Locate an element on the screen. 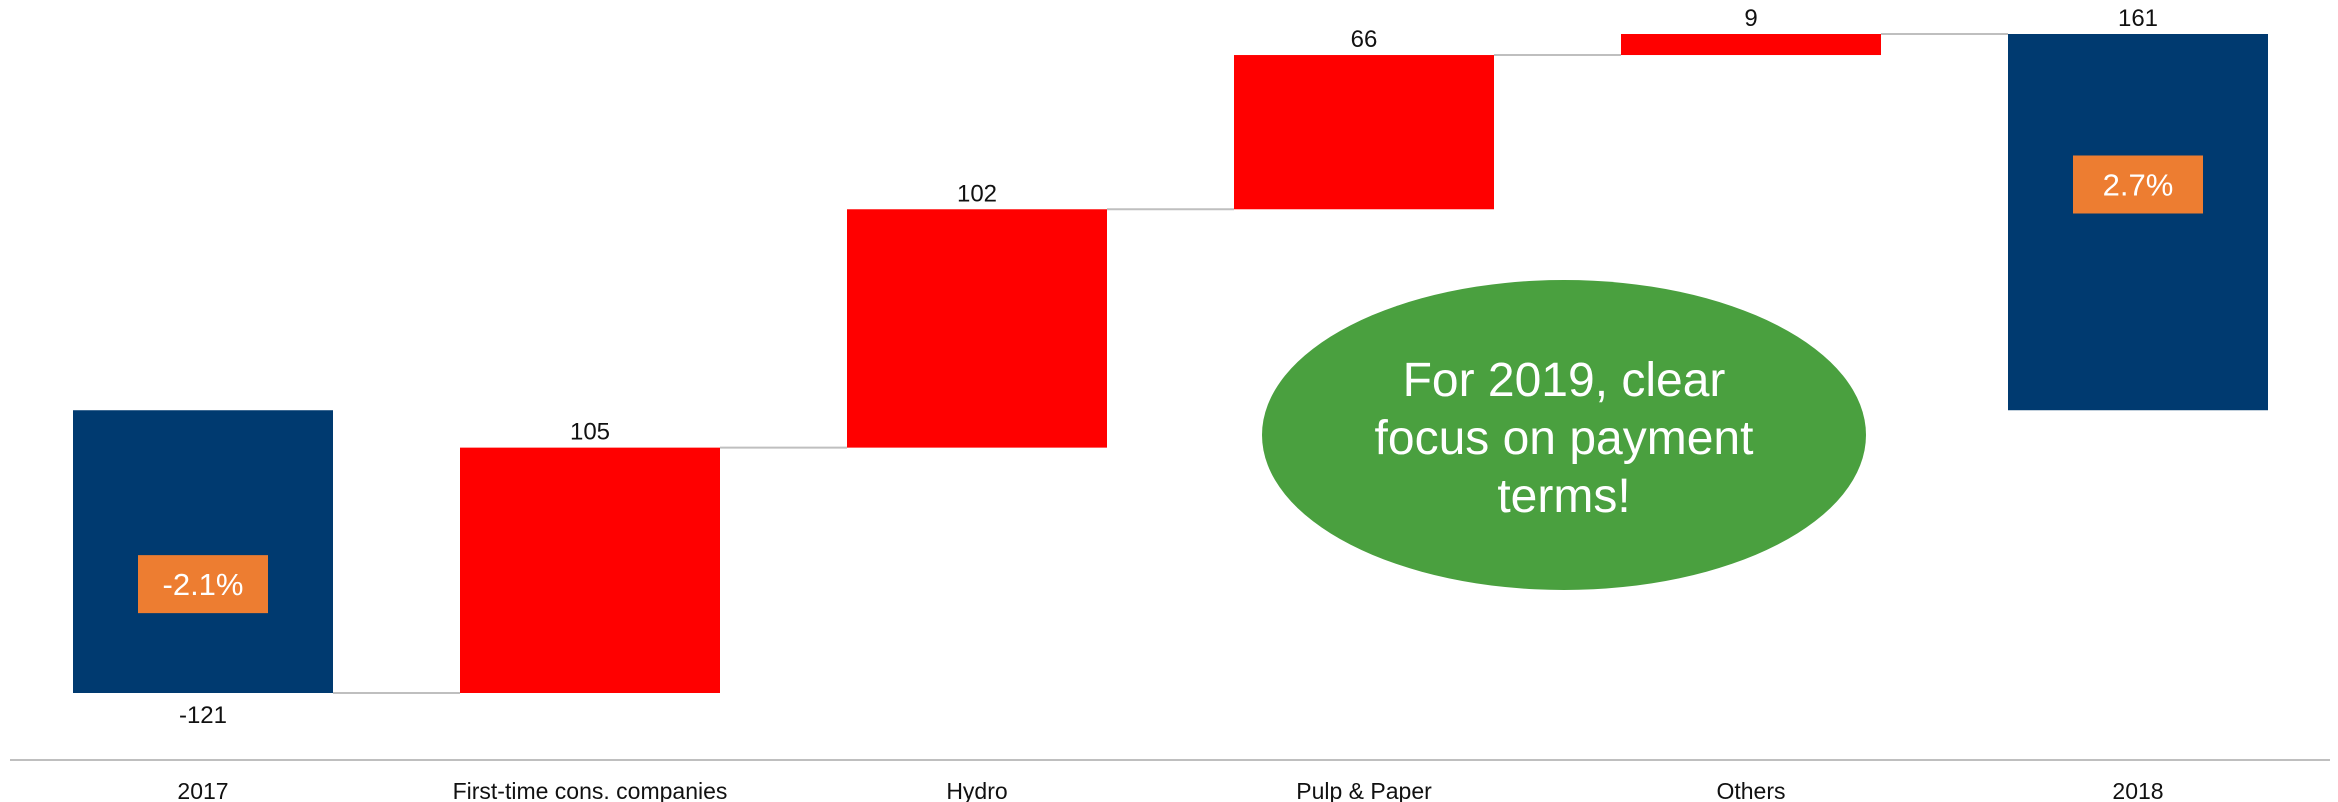 Image resolution: width=2338 pixels, height=802 pixels. badge-label-2017: -2.1% is located at coordinates (203, 584).